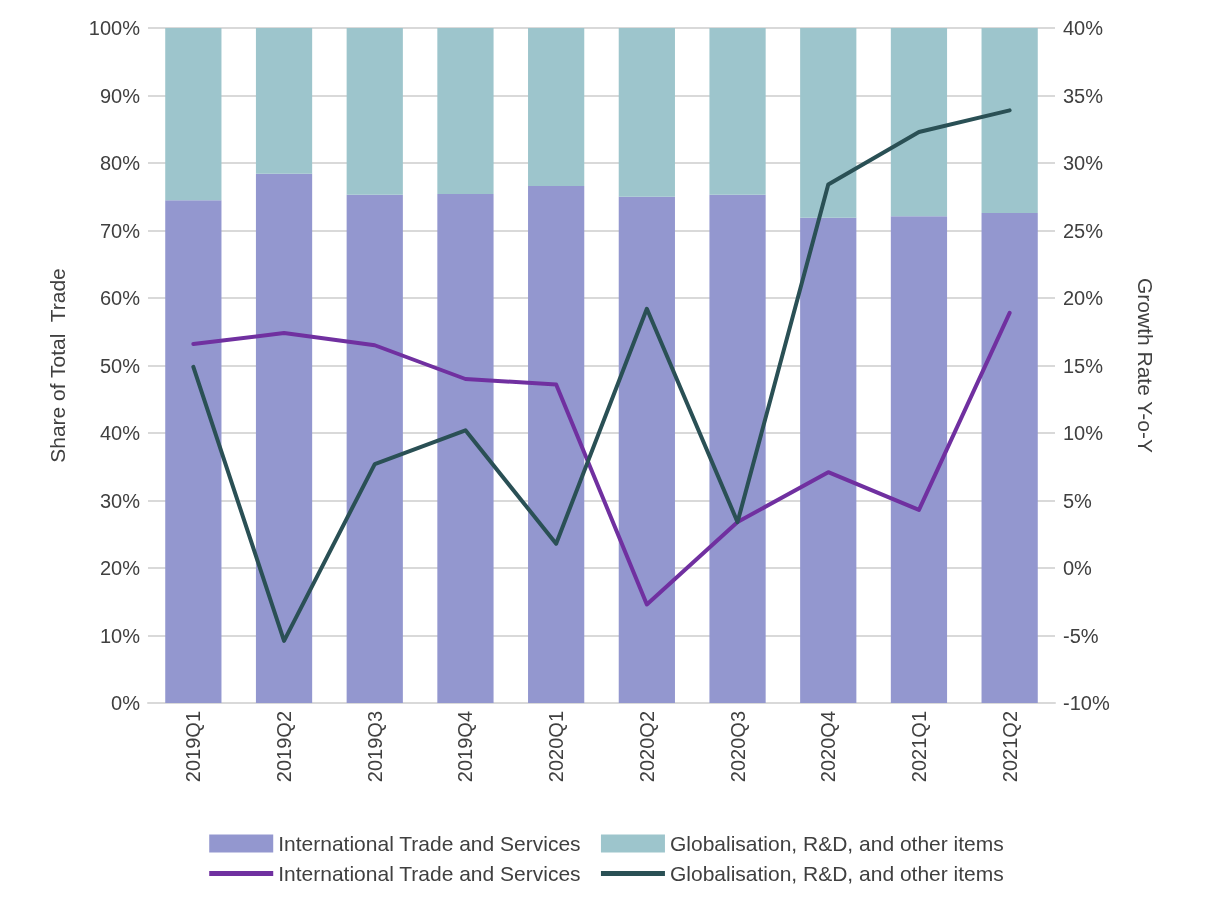 This screenshot has height=897, width=1213. I want to click on x-tick-label: 2020Q4, so click(828, 747).